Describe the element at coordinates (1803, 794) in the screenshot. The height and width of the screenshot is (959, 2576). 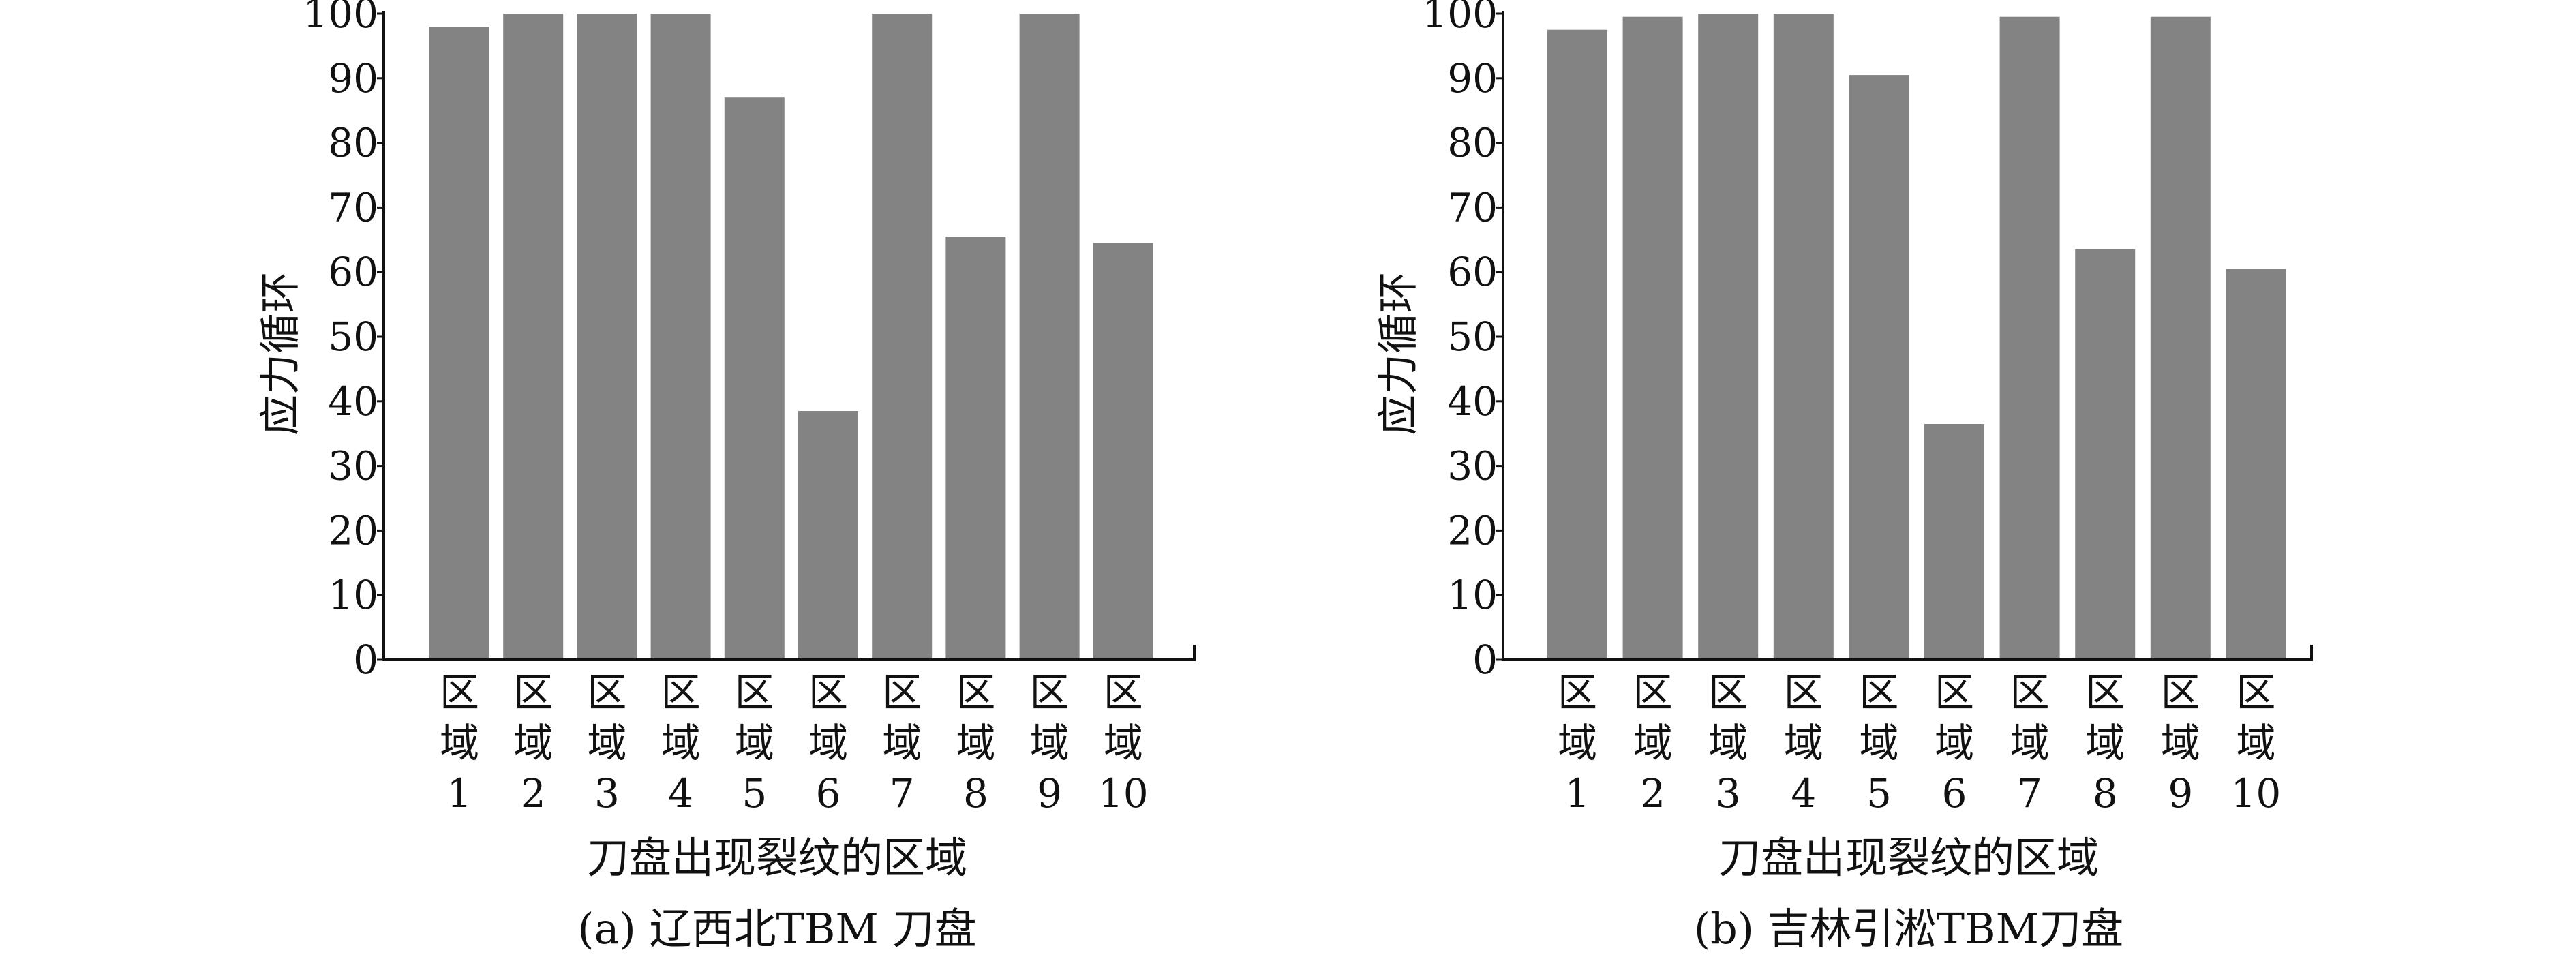
I see `x-tick-label-line: 4` at that location.